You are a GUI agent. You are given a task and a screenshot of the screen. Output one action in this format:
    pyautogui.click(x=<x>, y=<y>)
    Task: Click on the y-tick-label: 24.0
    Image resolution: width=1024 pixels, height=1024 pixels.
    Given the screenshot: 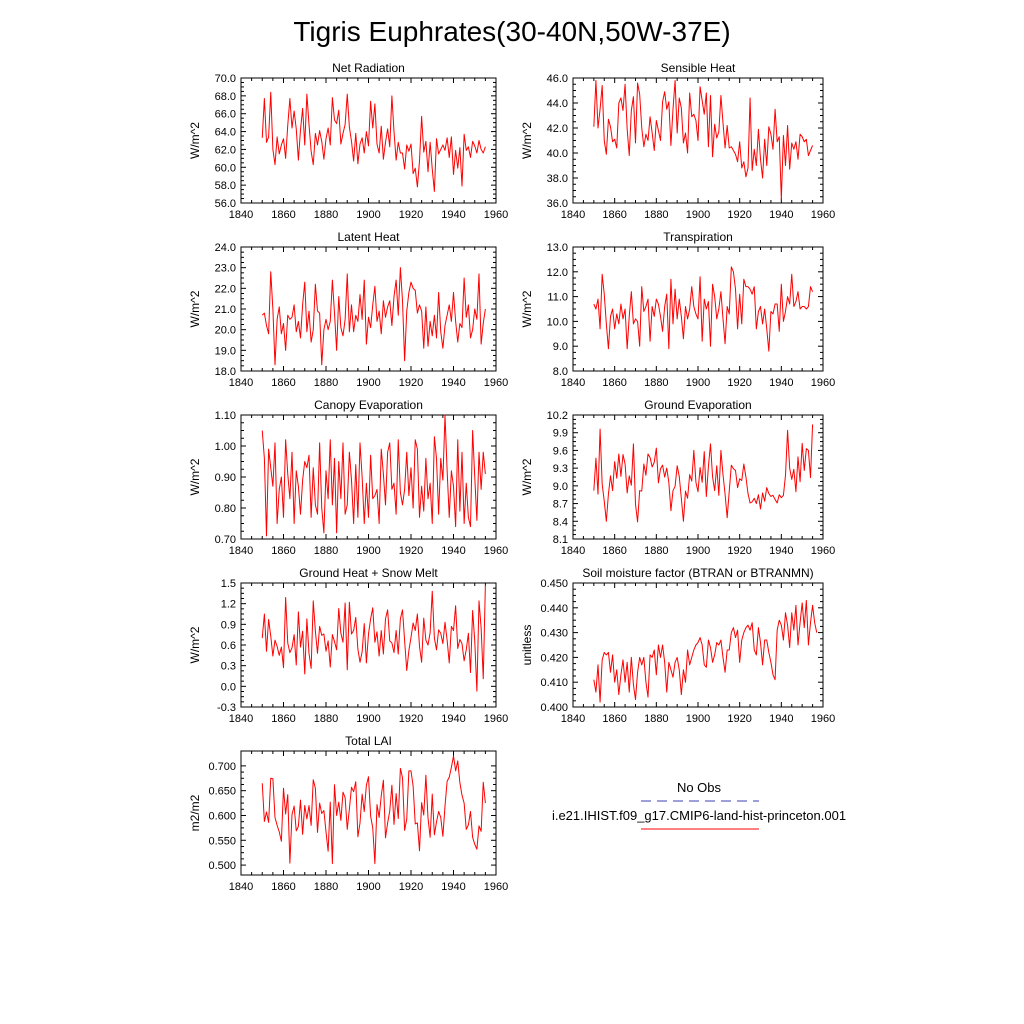 What is the action you would take?
    pyautogui.click(x=225, y=248)
    